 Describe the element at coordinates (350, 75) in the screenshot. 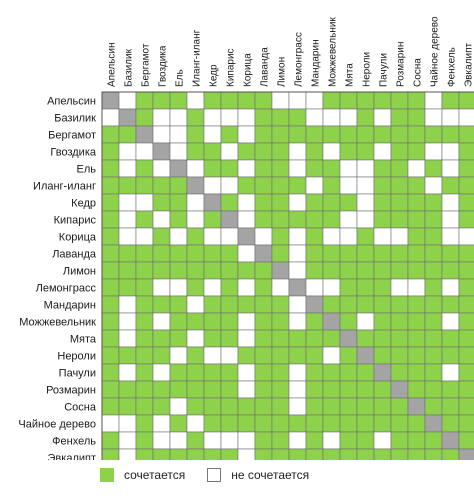

I see `column-label: Мята` at that location.